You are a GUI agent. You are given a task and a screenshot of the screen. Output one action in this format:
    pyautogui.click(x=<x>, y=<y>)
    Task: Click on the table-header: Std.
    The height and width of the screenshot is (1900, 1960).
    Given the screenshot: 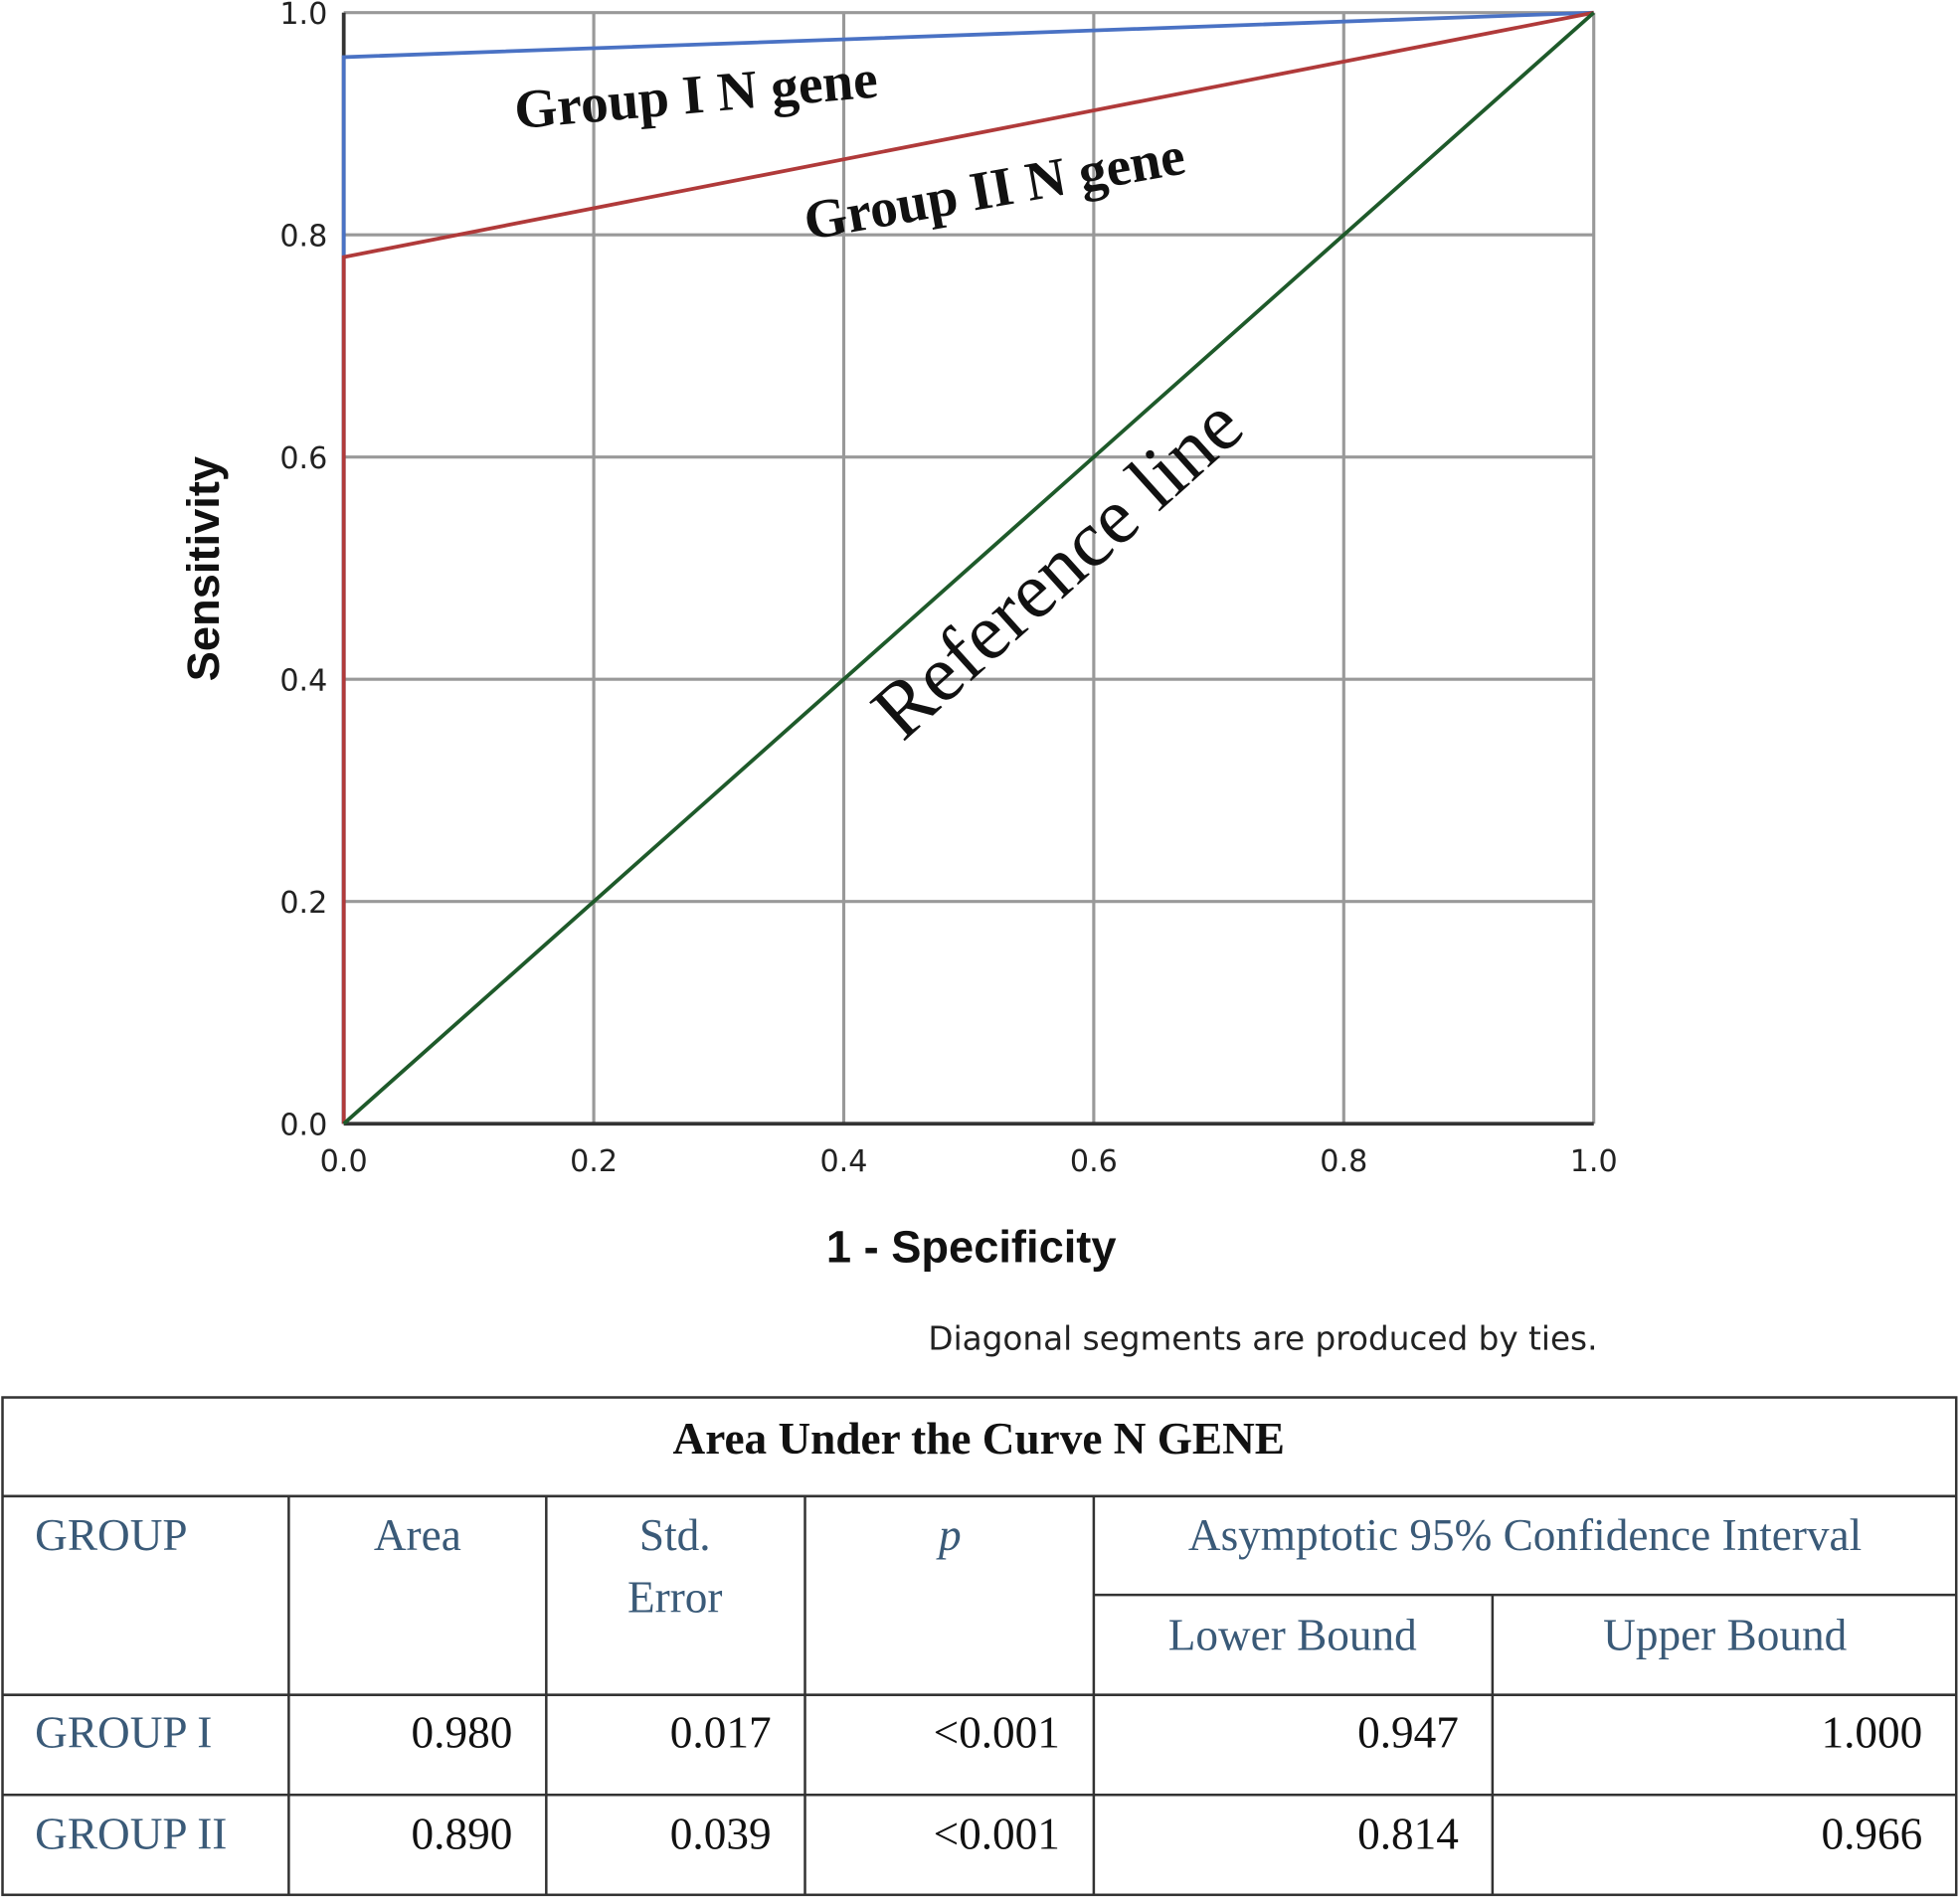 What is the action you would take?
    pyautogui.click(x=675, y=1535)
    